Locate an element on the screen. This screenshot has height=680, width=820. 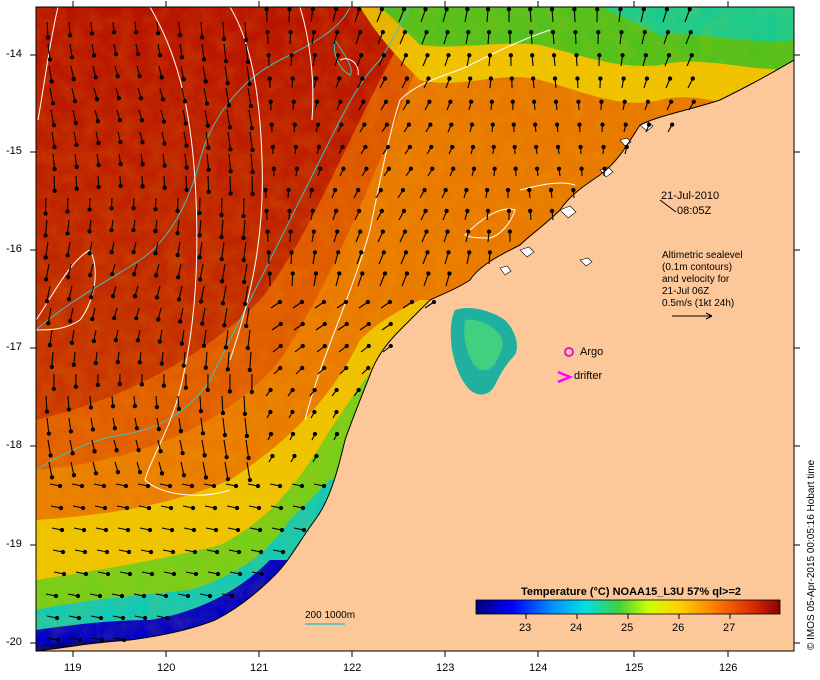
lon-label: 126 is located at coordinates (728, 668).